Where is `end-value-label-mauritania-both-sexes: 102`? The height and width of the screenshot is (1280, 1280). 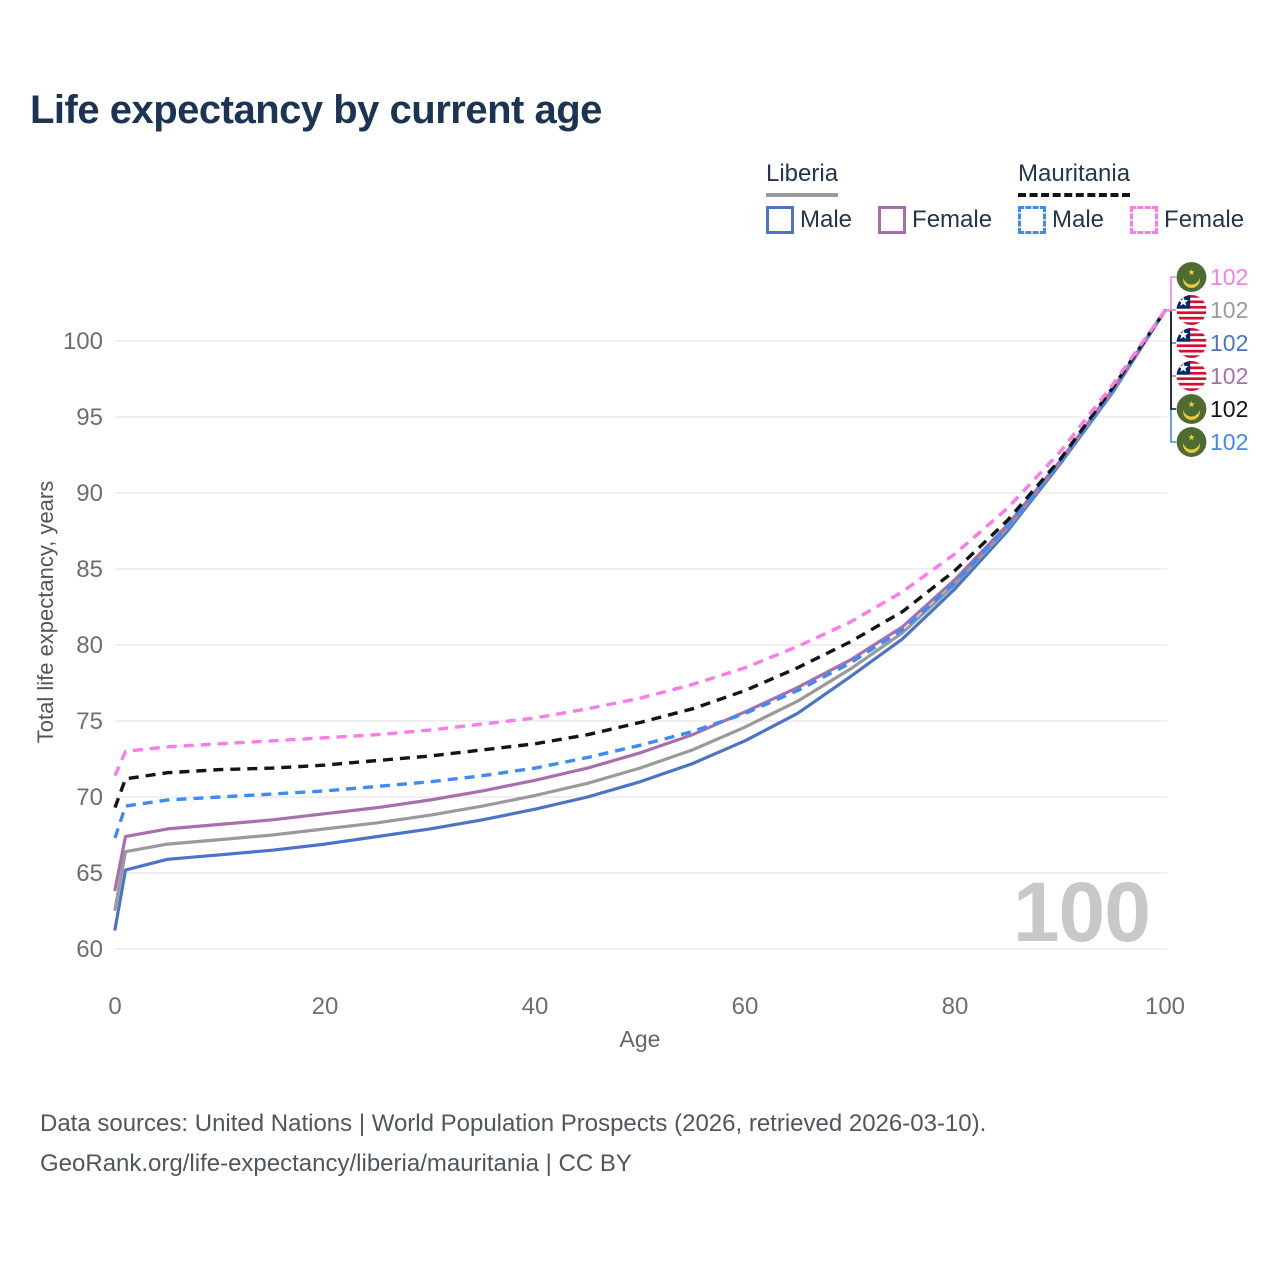
end-value-label-mauritania-both-sexes: 102 is located at coordinates (1229, 409).